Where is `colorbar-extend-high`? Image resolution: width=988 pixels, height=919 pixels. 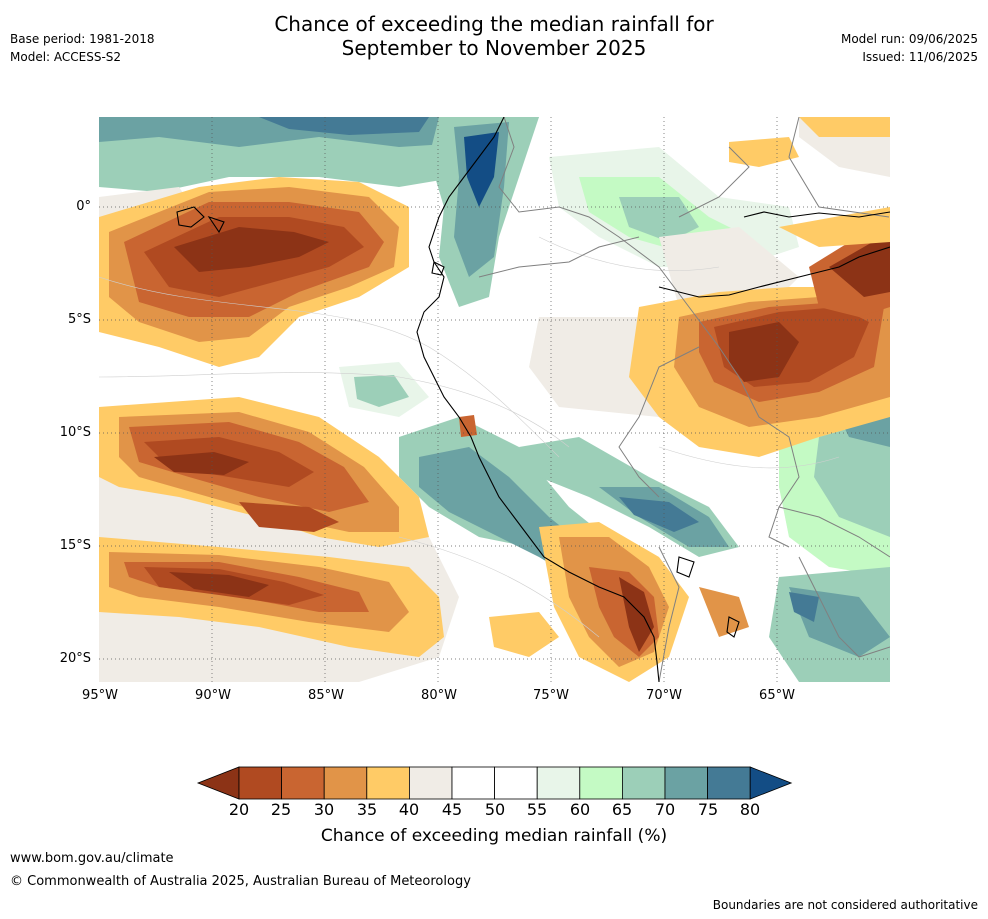 colorbar-extend-high is located at coordinates (771, 783).